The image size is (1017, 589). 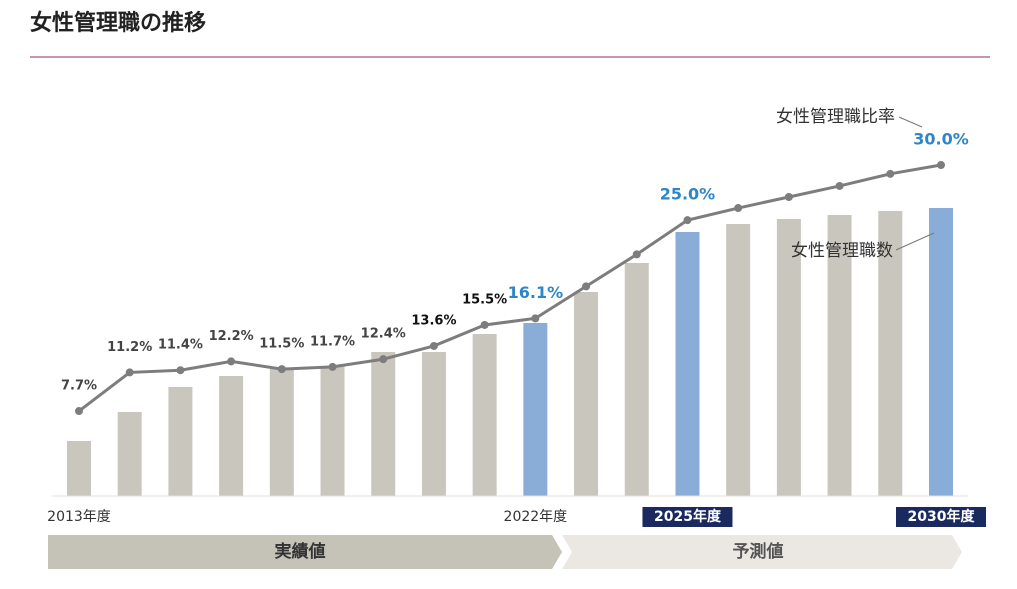 I want to click on legend-label: 女性管理職比率, so click(x=835, y=117).